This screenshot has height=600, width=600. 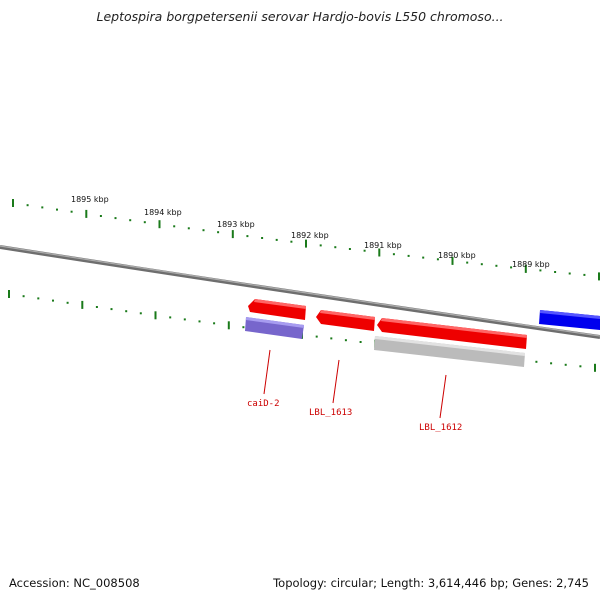 What do you see at coordinates (274, 328) in the screenshot?
I see `gene-feature-caid2` at bounding box center [274, 328].